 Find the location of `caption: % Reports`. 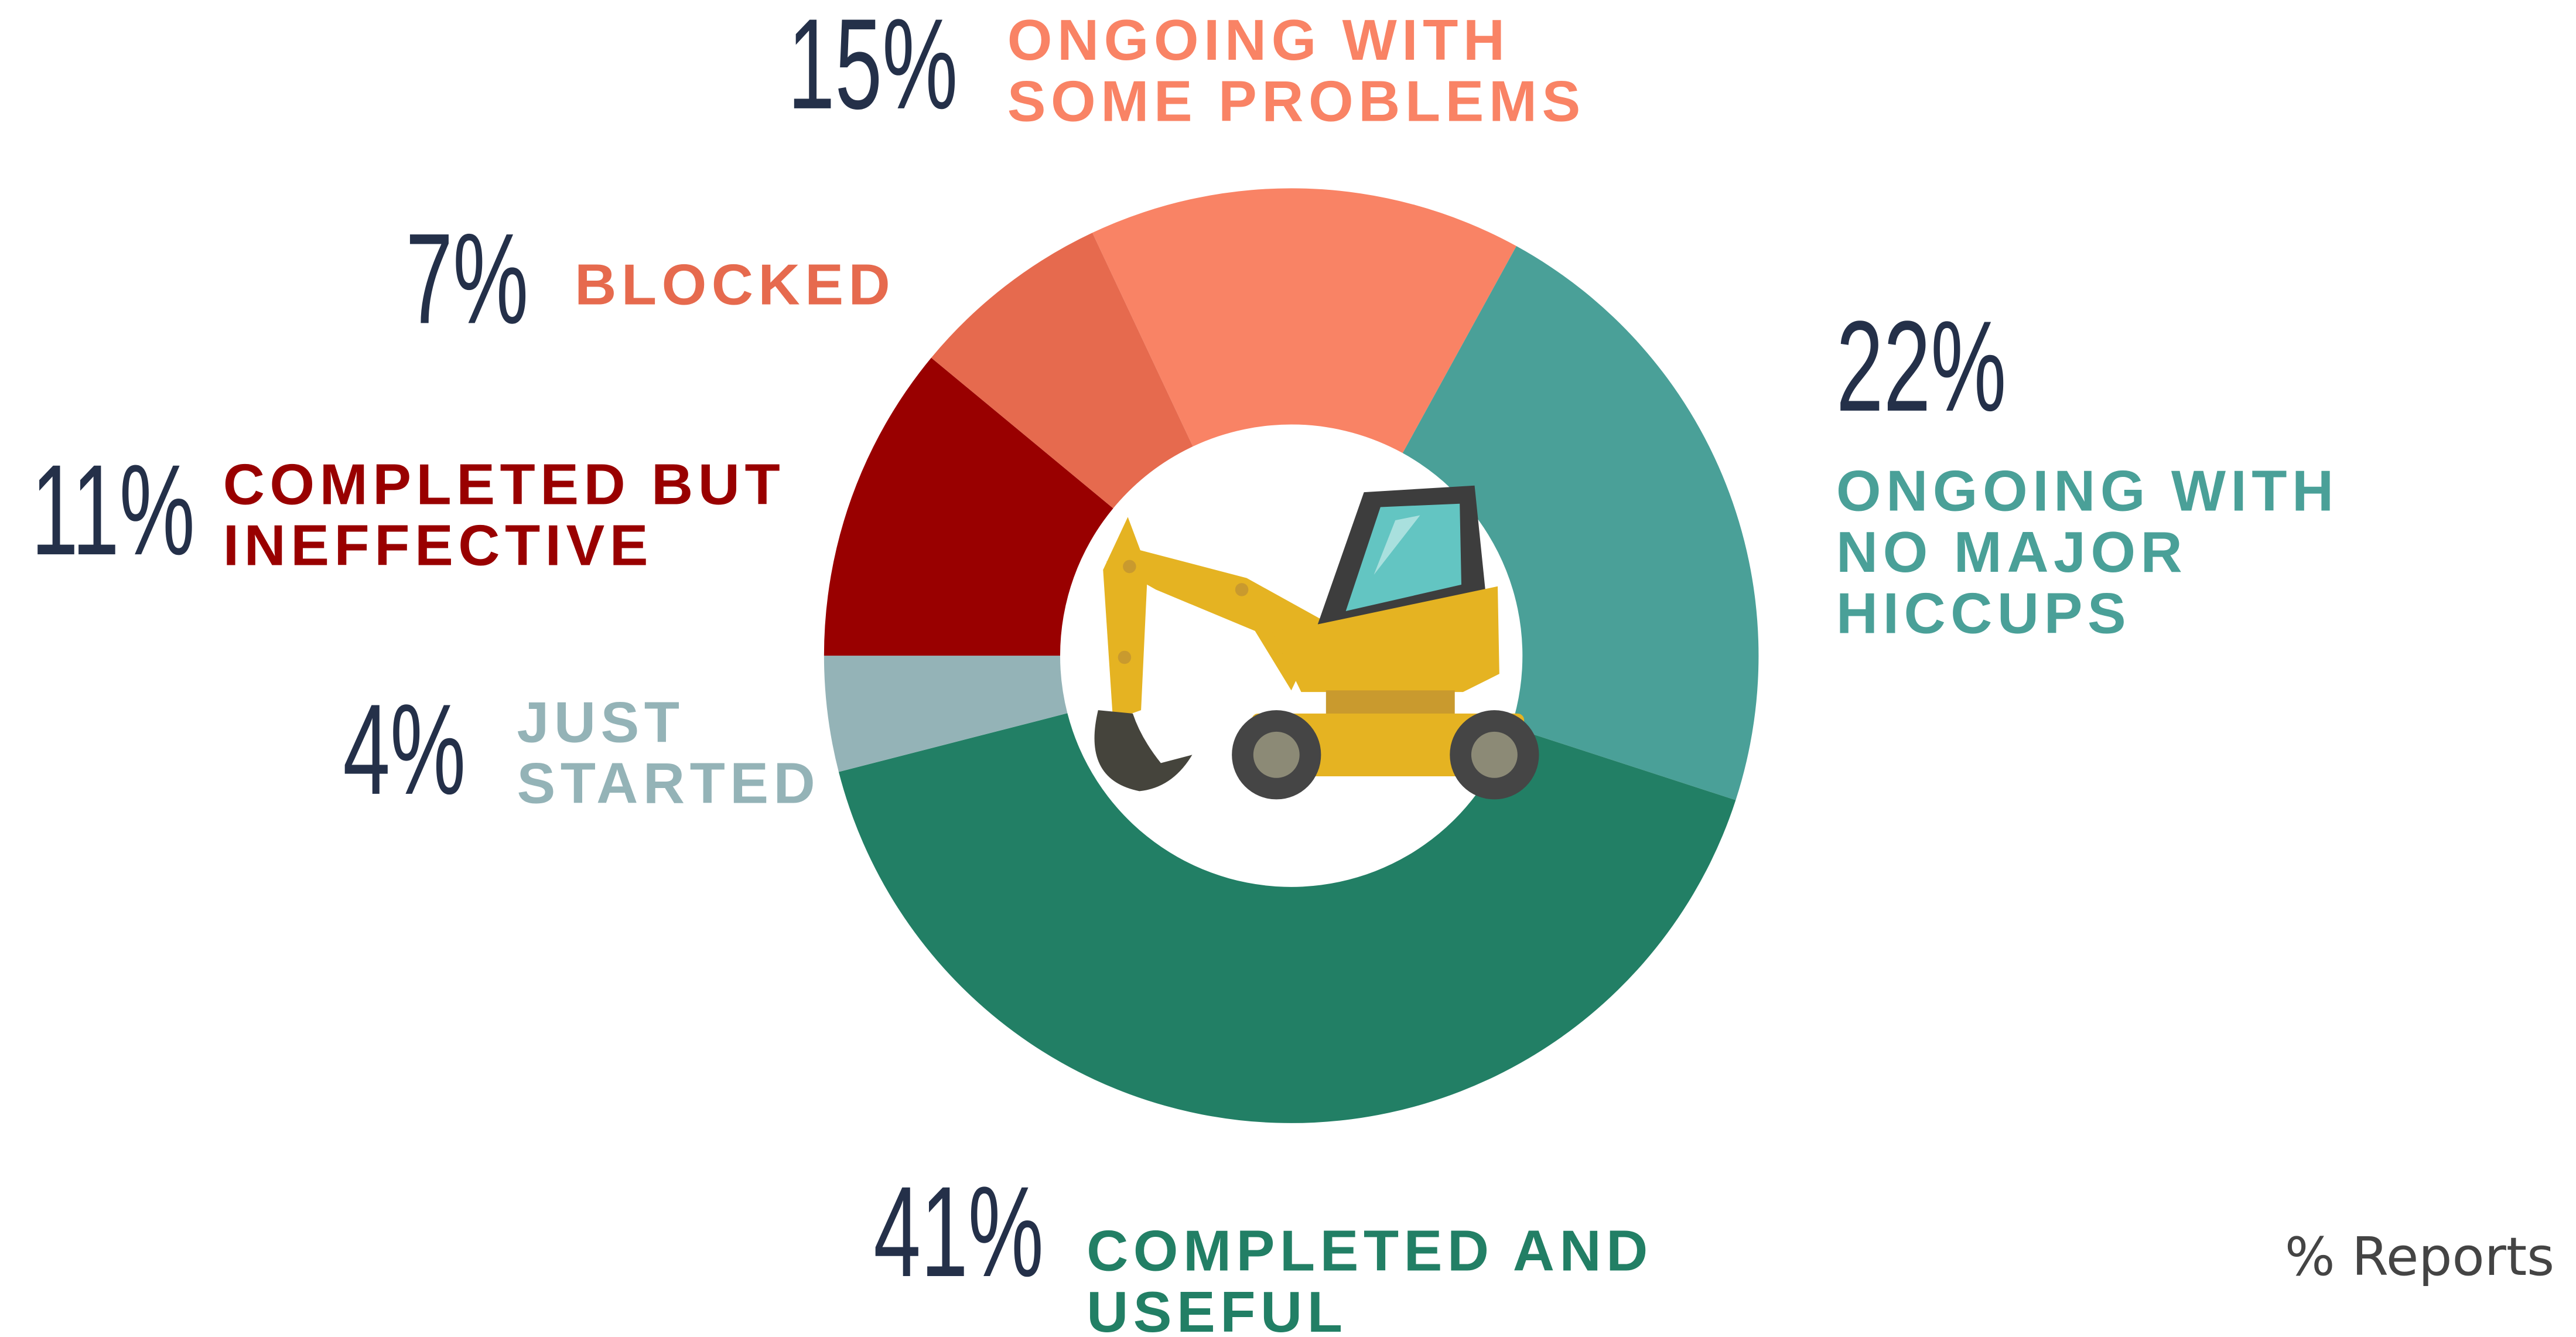

caption: % Reports is located at coordinates (2419, 1257).